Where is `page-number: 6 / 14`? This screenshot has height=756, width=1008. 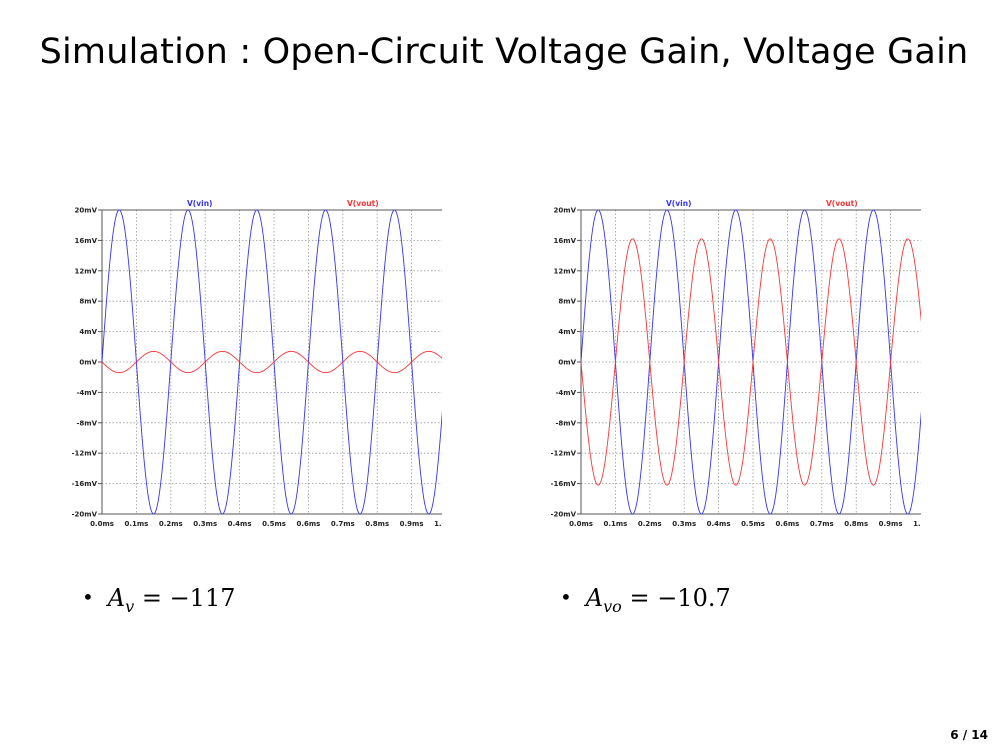 page-number: 6 / 14 is located at coordinates (969, 735).